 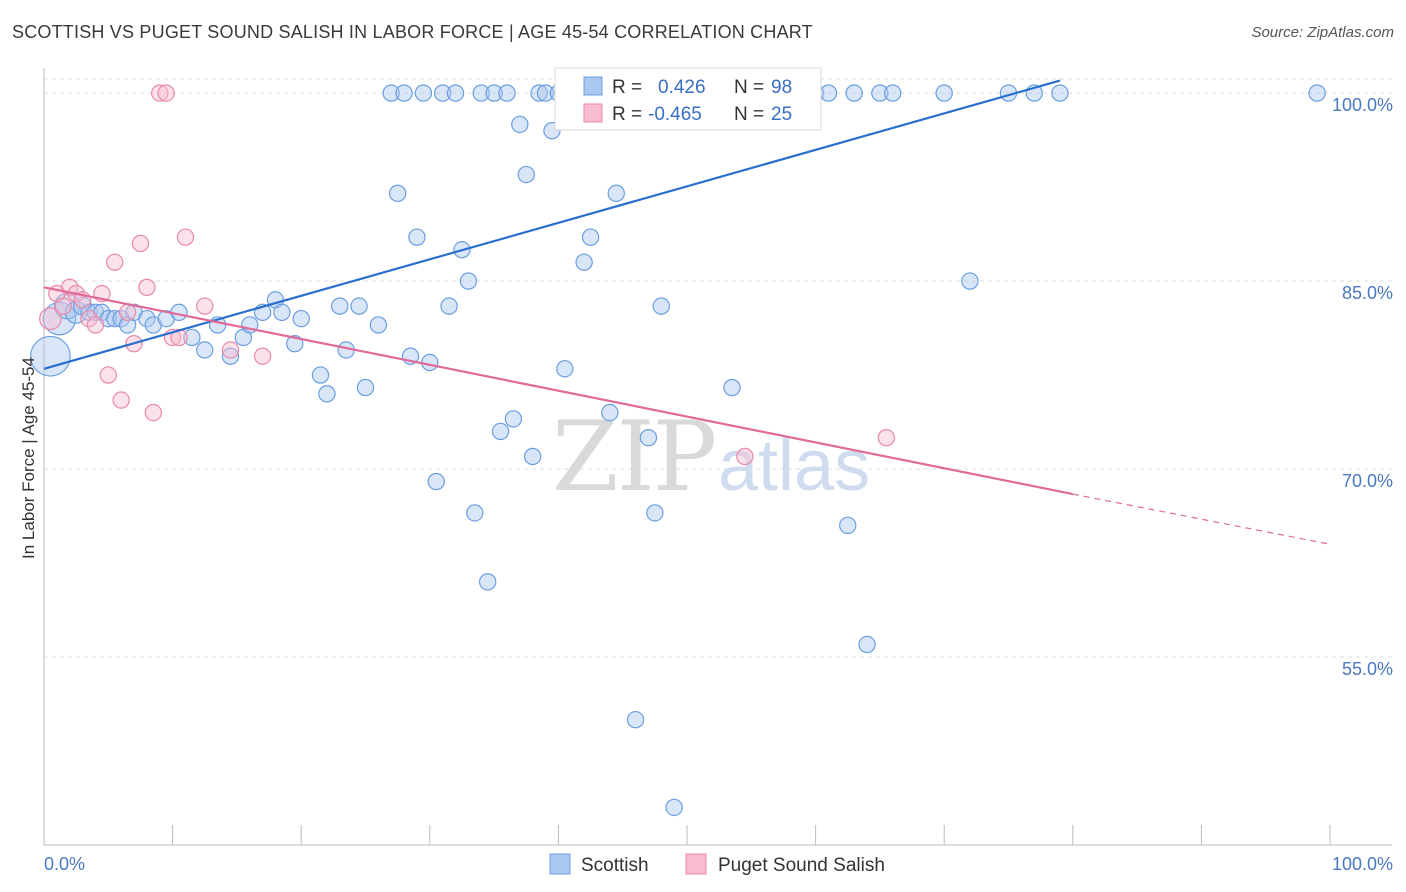 What do you see at coordinates (781, 87) in the screenshot?
I see `legend-n-value-1: 98` at bounding box center [781, 87].